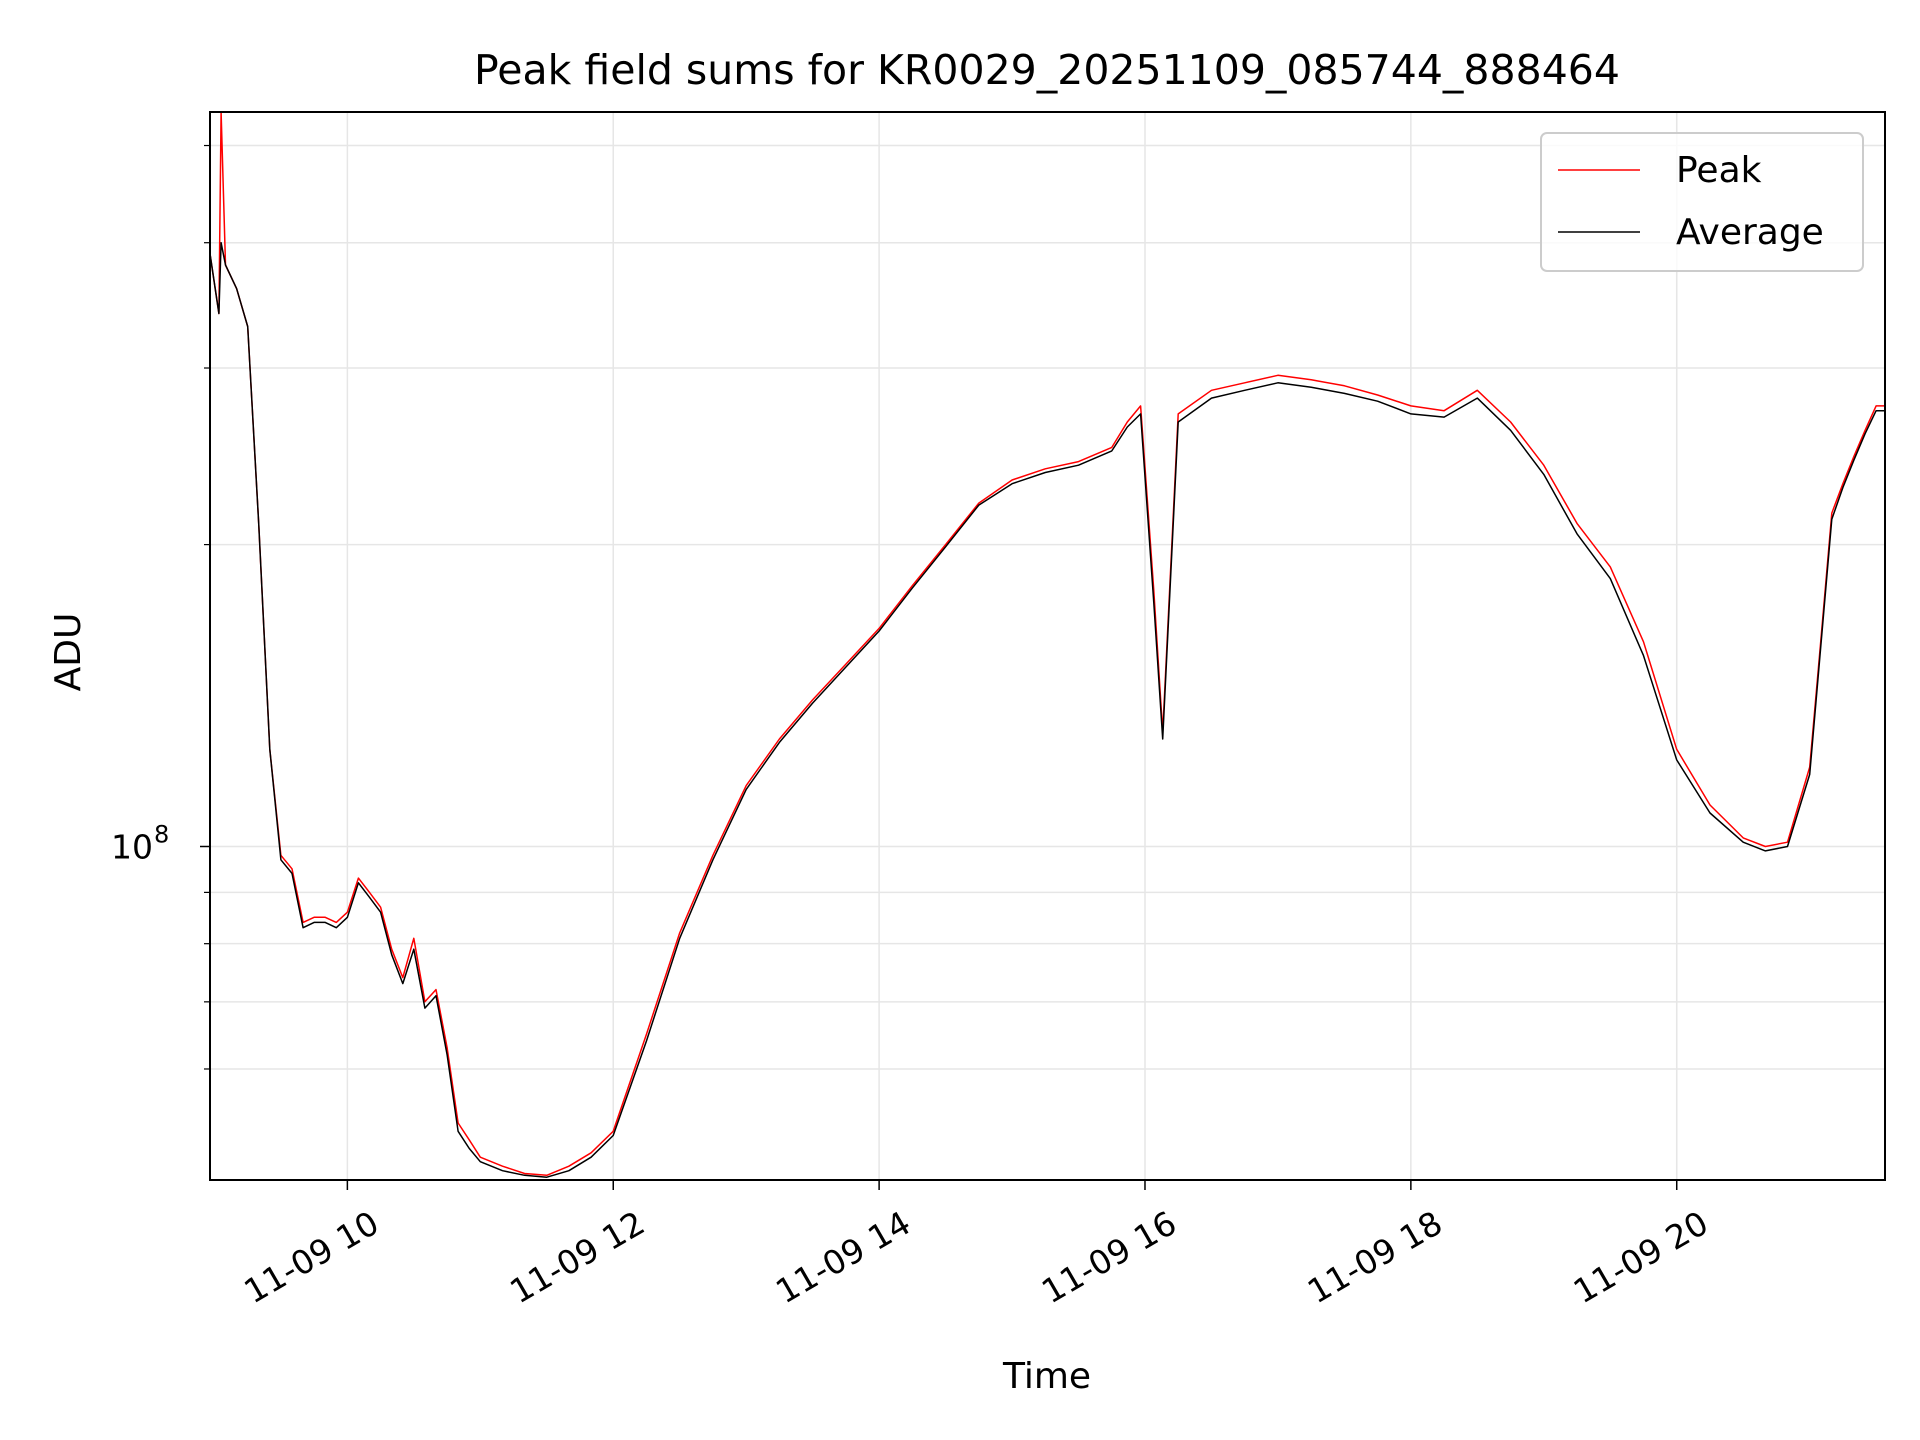 The image size is (1920, 1440). Describe the element at coordinates (161, 834) in the screenshot. I see `y-tick-exponent: 8` at that location.